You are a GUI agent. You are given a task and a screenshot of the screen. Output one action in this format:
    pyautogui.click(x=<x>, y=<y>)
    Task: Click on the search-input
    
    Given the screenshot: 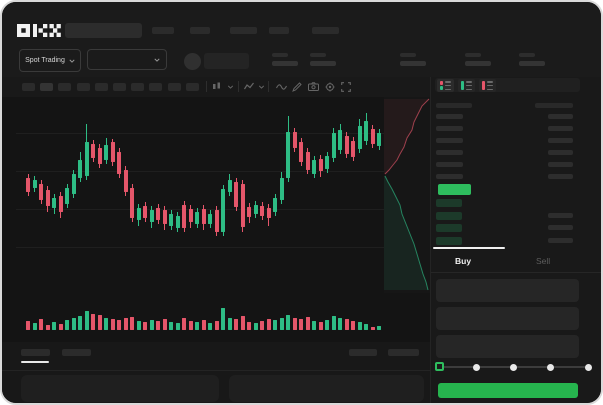 What is the action you would take?
    pyautogui.click(x=103, y=30)
    